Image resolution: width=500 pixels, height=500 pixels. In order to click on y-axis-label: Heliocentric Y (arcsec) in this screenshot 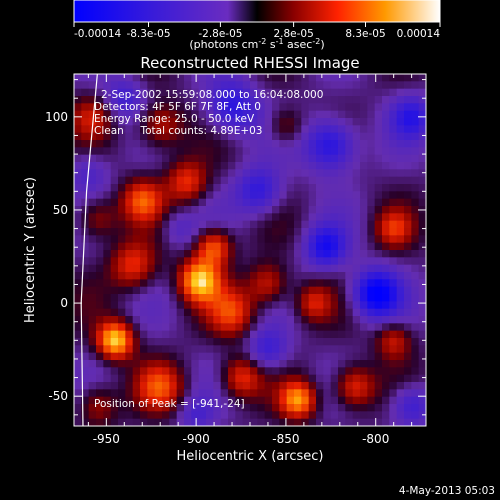, I will do `click(30, 250)`.